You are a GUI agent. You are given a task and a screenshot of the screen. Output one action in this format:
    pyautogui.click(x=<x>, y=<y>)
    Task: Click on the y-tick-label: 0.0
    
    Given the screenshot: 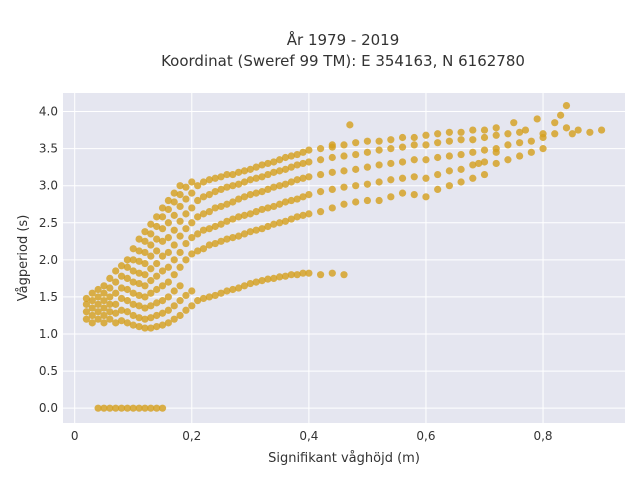 What is the action you would take?
    pyautogui.click(x=48, y=408)
    